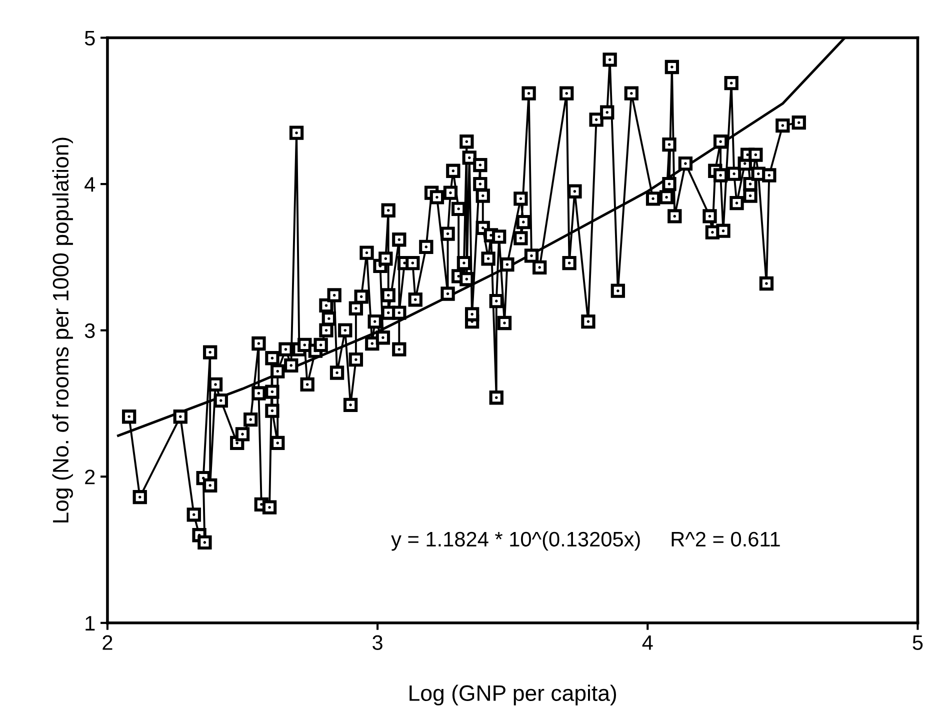  Describe the element at coordinates (377, 642) in the screenshot. I see `x-tick-label: 3` at that location.